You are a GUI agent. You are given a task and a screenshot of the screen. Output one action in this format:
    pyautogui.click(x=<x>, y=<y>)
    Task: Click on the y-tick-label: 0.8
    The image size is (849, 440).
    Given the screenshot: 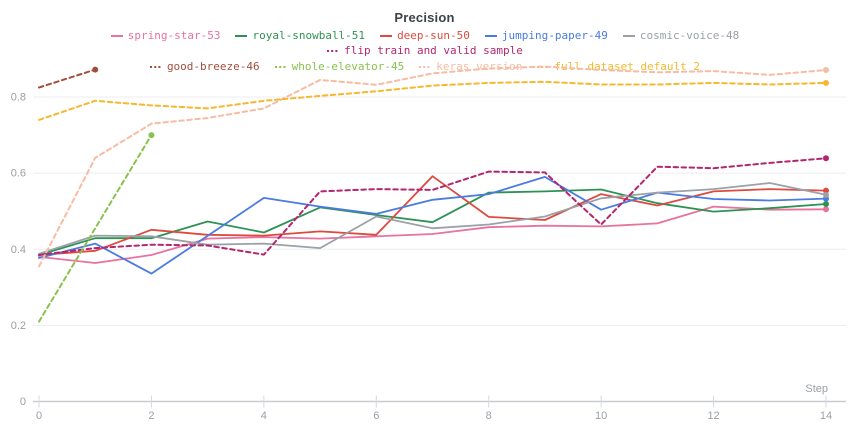 What is the action you would take?
    pyautogui.click(x=18, y=98)
    